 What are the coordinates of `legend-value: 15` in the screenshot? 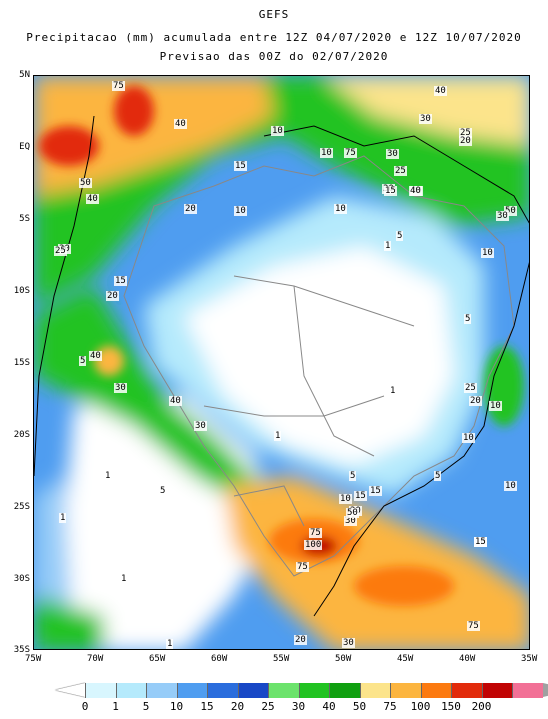 It's located at (207, 706).